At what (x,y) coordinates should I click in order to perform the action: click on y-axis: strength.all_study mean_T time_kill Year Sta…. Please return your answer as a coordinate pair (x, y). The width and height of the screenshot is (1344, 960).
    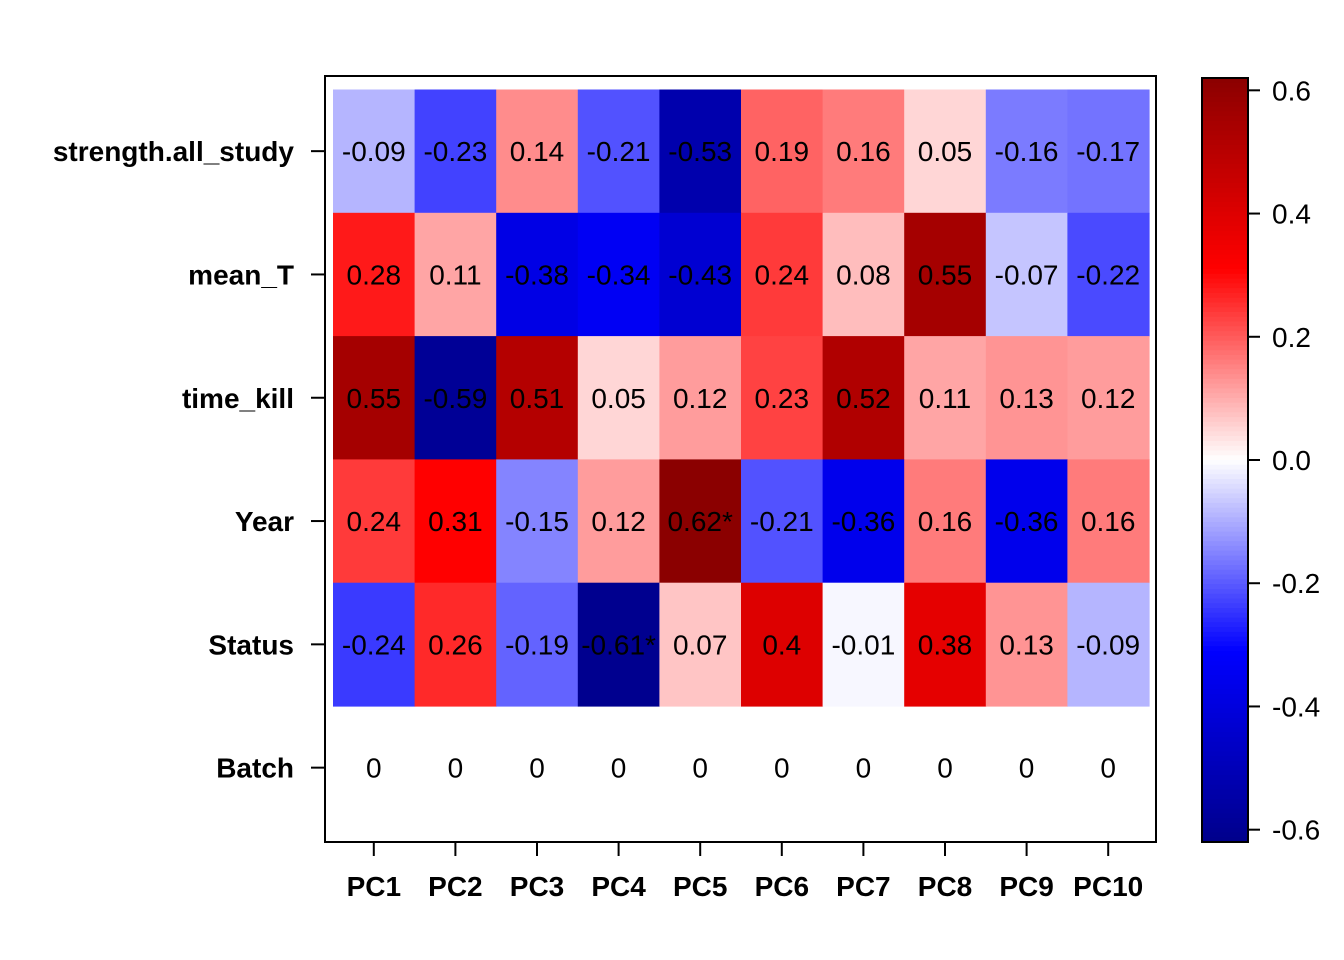
    Looking at the image, I should click on (189, 460).